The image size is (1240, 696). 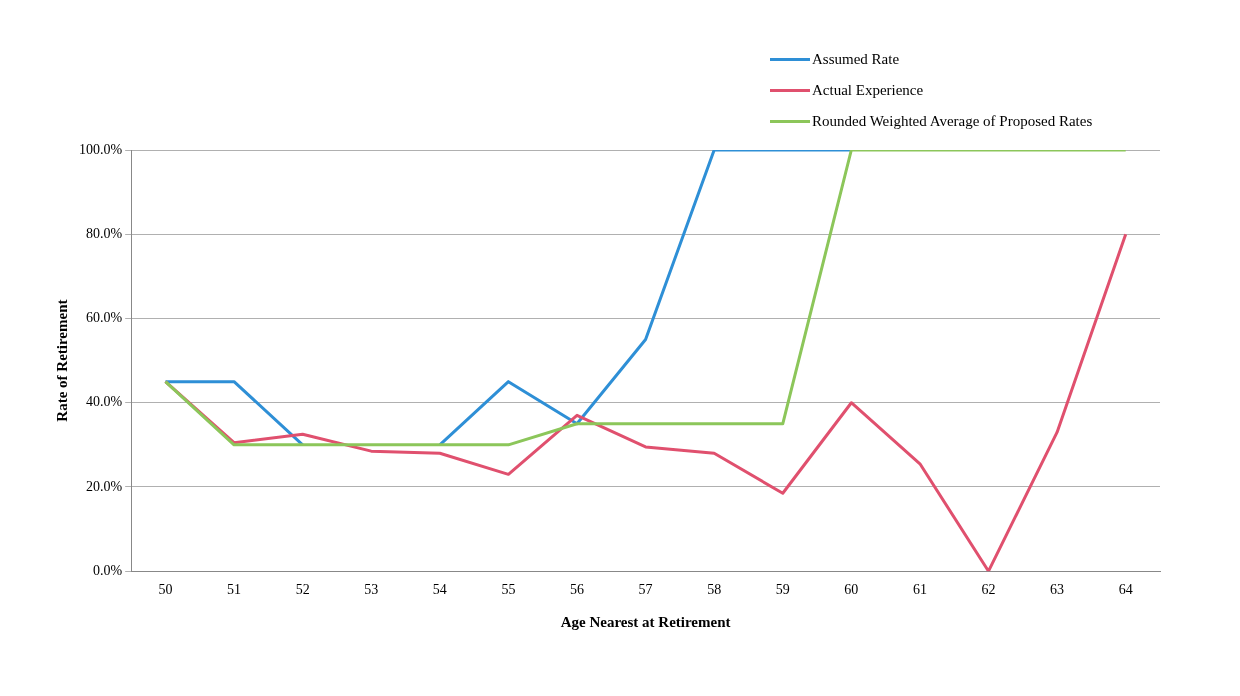 I want to click on x-tick-label: 53, so click(x=371, y=590).